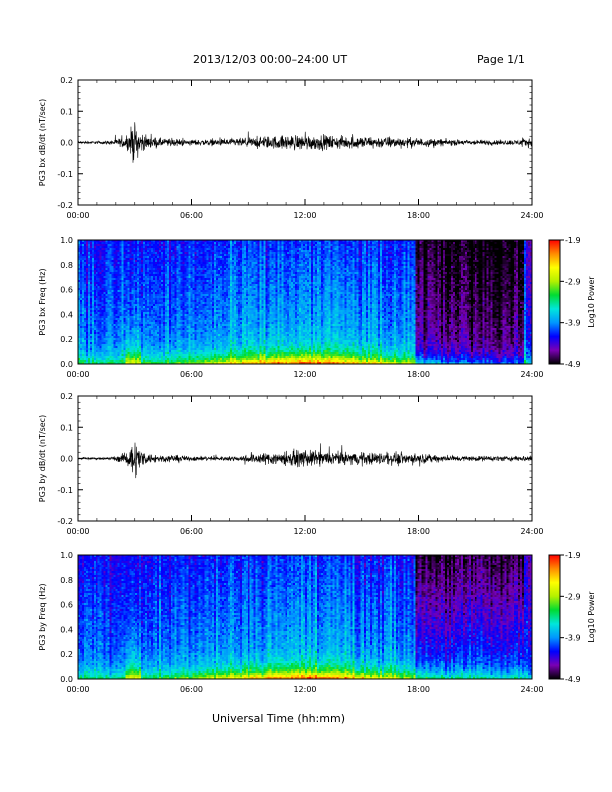  I want to click on y-axis-label: PG3 by Freq (Hz), so click(42, 616).